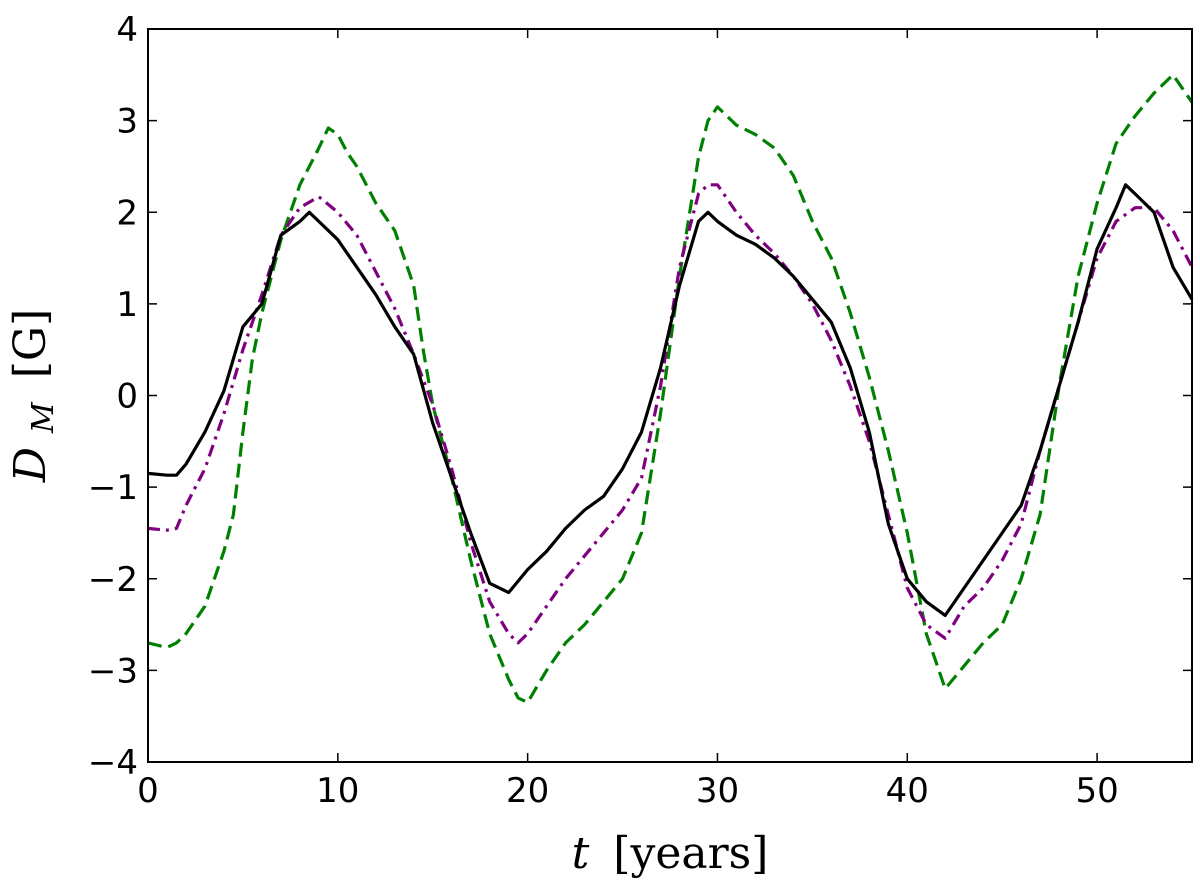 The image size is (1200, 887). I want to click on y-axis-subscript: M, so click(43, 417).